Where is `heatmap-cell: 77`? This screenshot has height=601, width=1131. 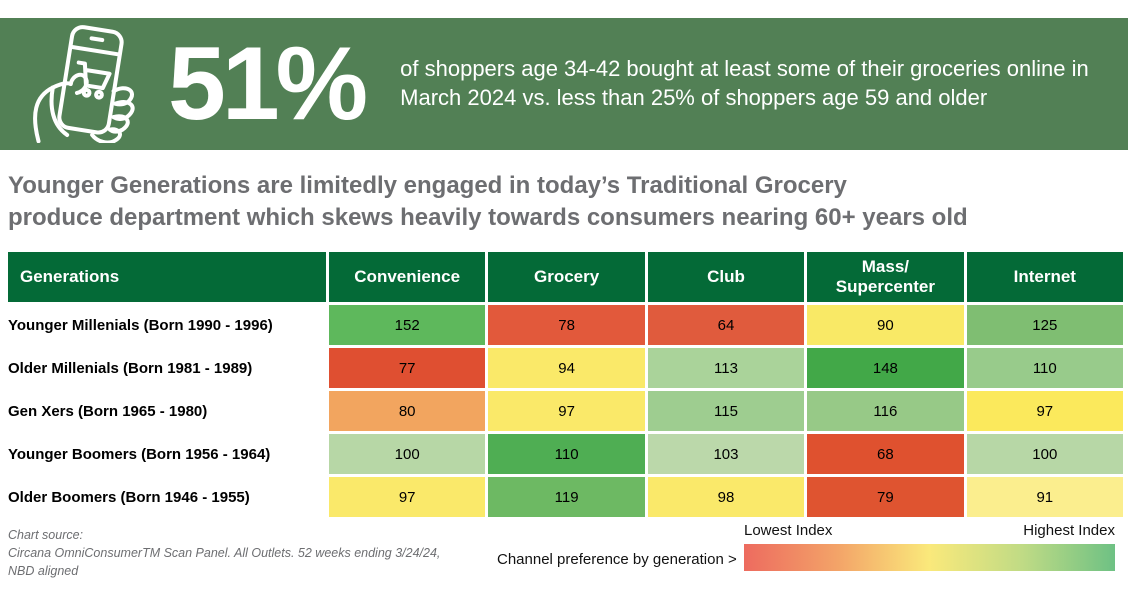
heatmap-cell: 77 is located at coordinates (407, 368).